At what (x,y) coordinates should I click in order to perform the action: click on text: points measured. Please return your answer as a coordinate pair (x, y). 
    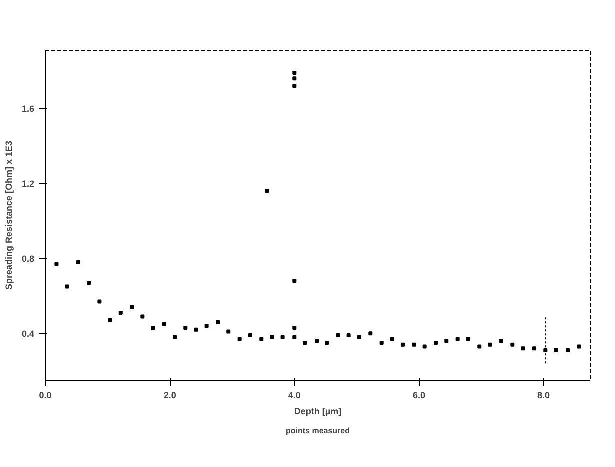
    Looking at the image, I should click on (318, 431).